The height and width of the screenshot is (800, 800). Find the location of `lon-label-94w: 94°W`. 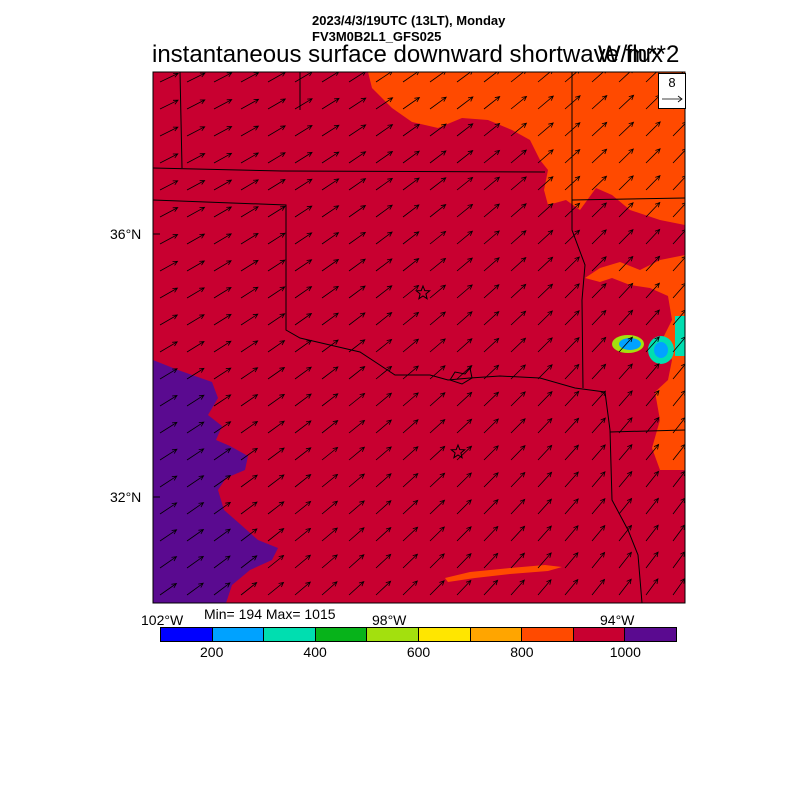

lon-label-94w: 94°W is located at coordinates (617, 620).